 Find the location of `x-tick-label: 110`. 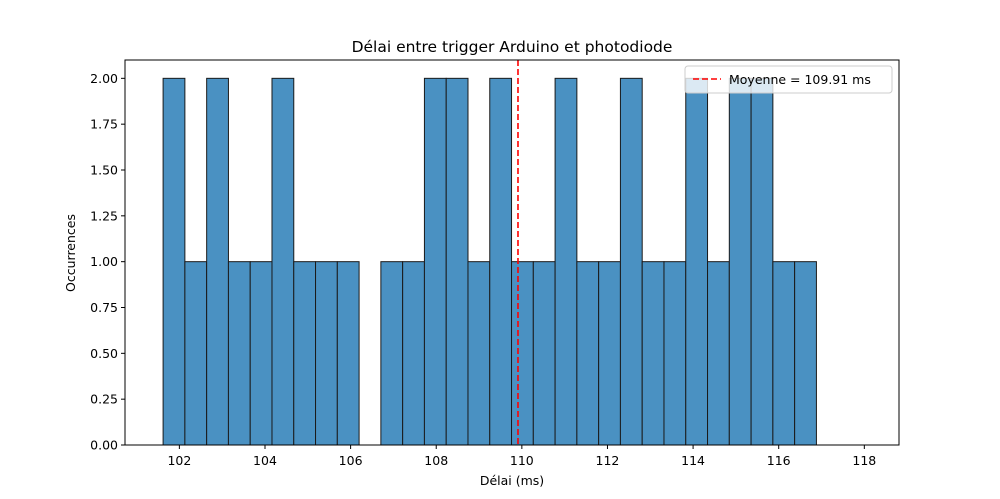

x-tick-label: 110 is located at coordinates (522, 460).